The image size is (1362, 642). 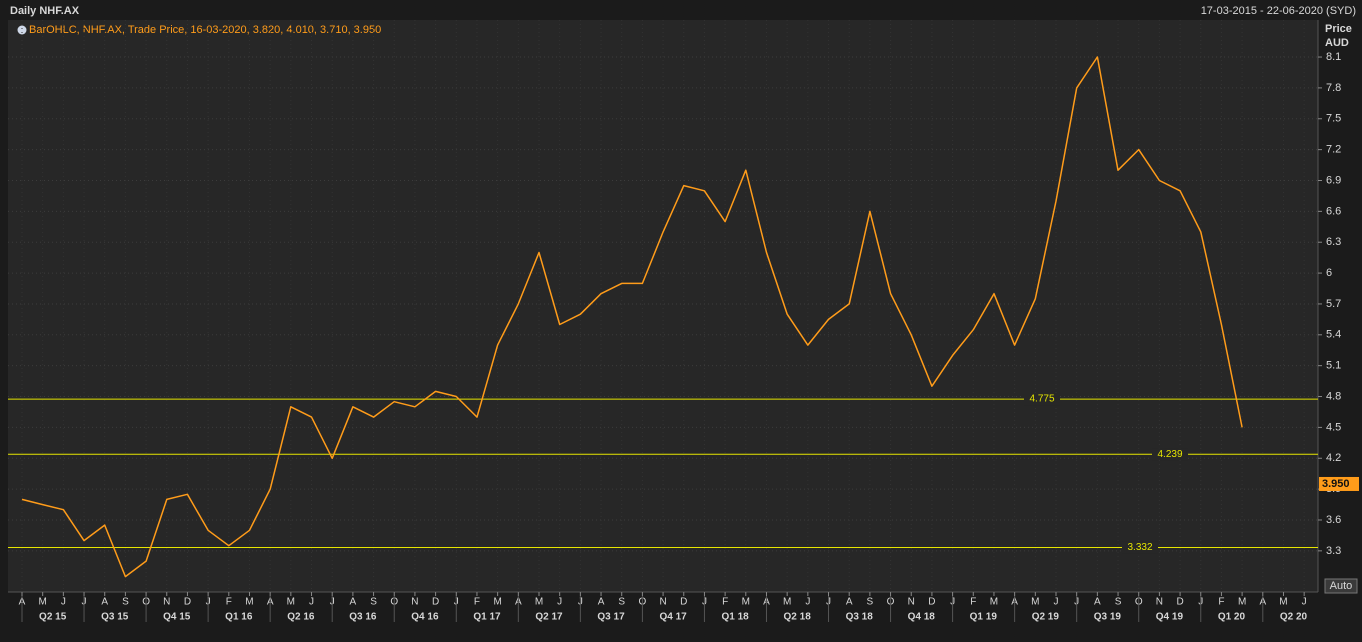 What do you see at coordinates (177, 617) in the screenshot?
I see `quarter-label: Q4 15` at bounding box center [177, 617].